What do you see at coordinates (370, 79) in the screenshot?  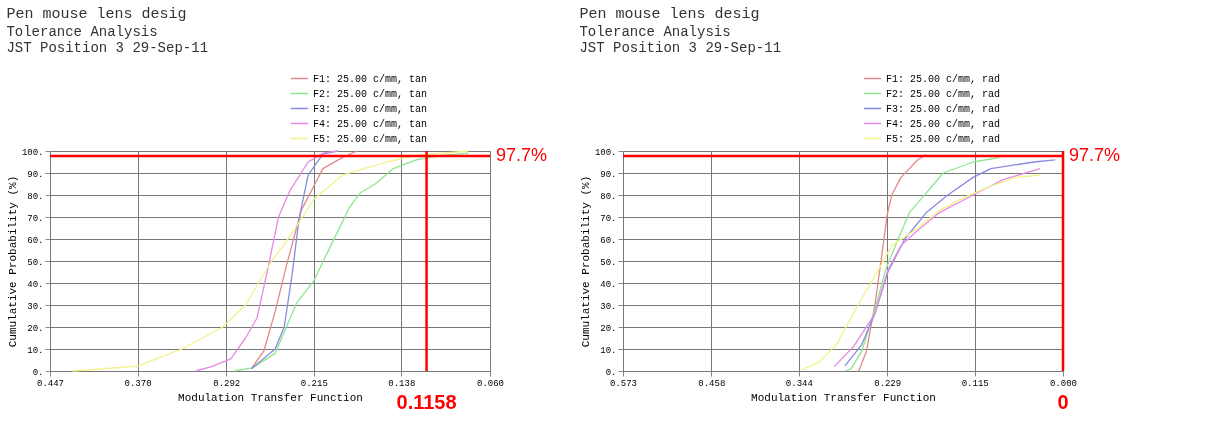 I see `legend-label: F1: 25.00 c/mm, tan` at bounding box center [370, 79].